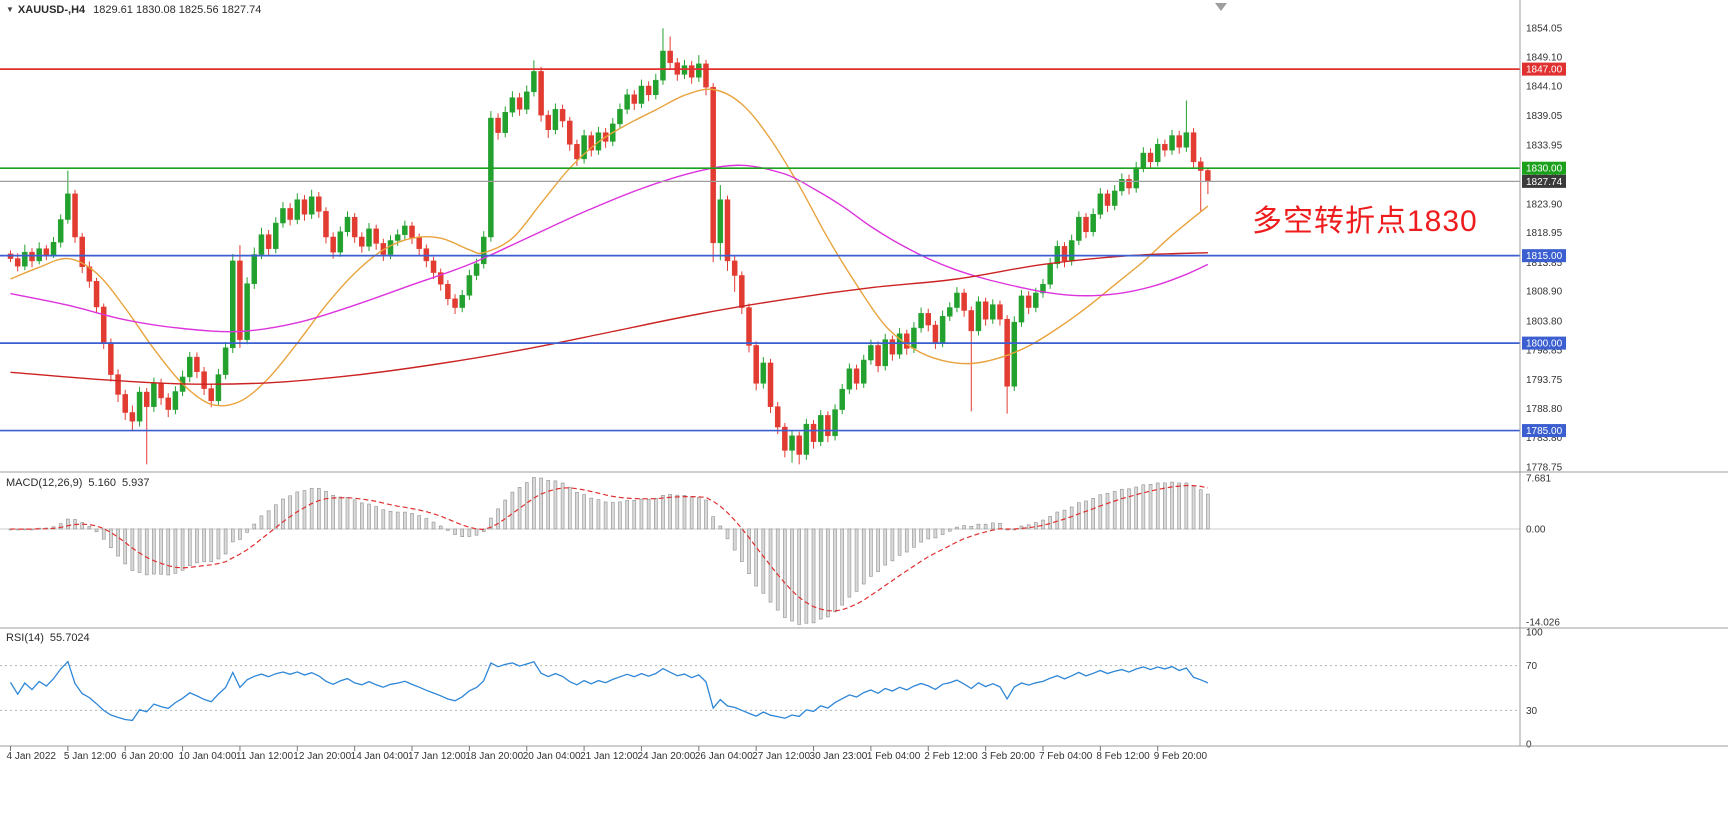  I want to click on price-tag-1815.00, so click(1544, 256).